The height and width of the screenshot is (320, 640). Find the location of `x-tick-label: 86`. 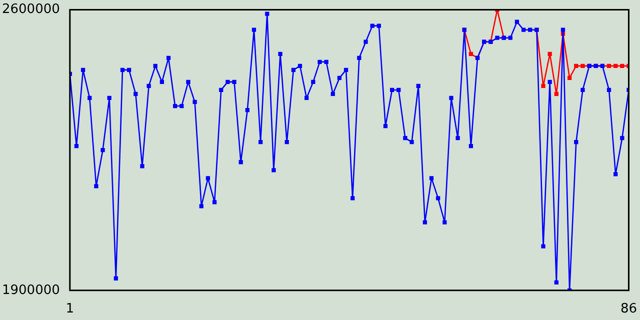

x-tick-label: 86 is located at coordinates (628, 309).